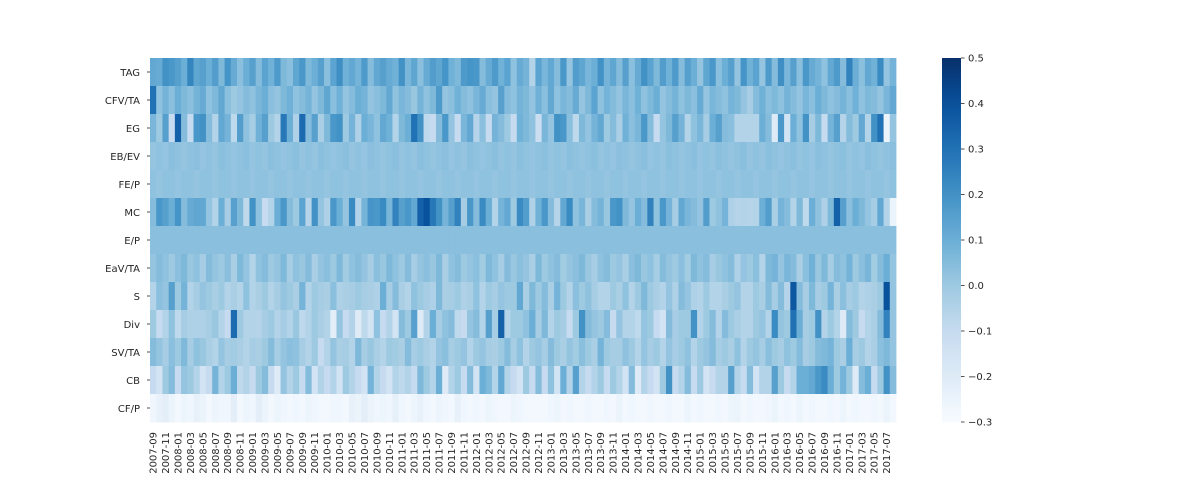 Image resolution: width=1202 pixels, height=486 pixels. Describe the element at coordinates (726, 453) in the screenshot. I see `column-label: 2015-05` at that location.